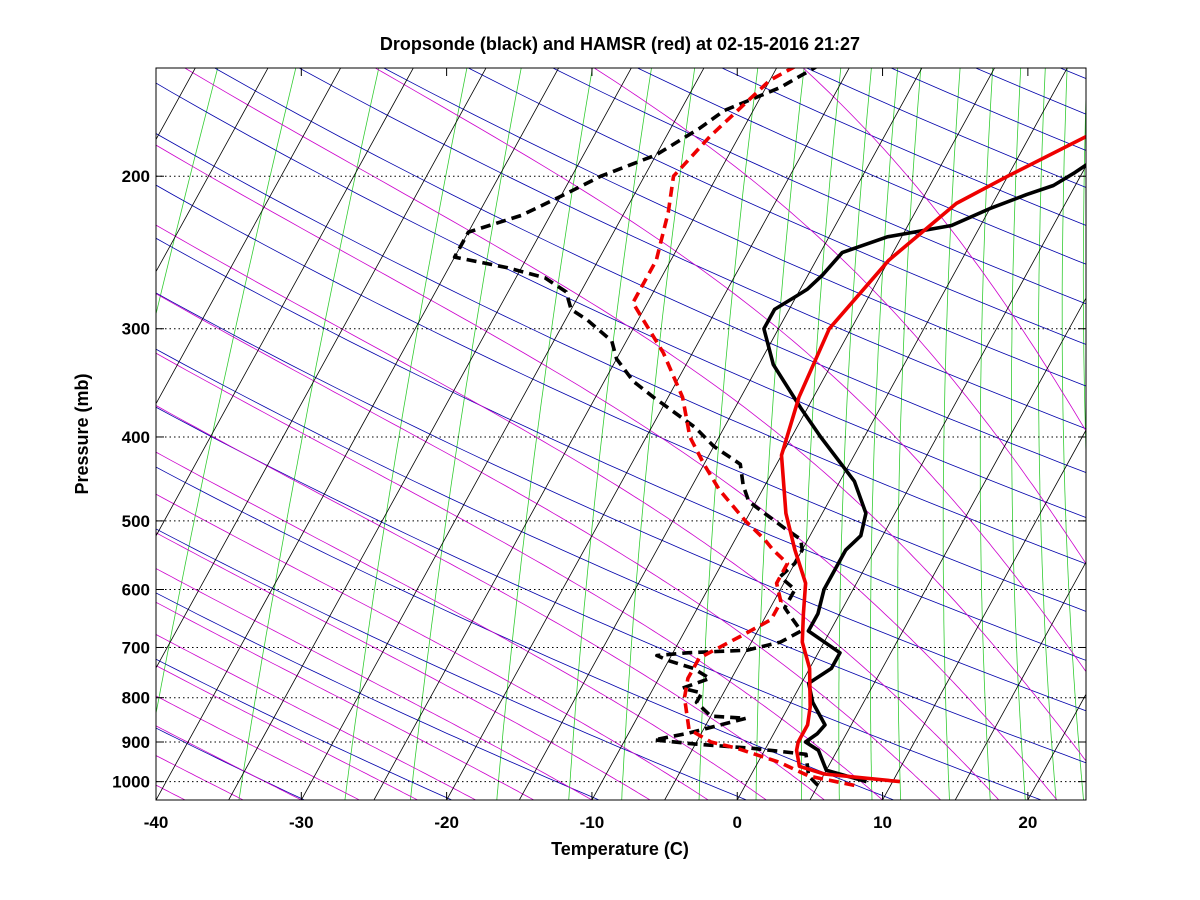 This screenshot has width=1200, height=900. What do you see at coordinates (136, 176) in the screenshot?
I see `y-tick-label: 200` at bounding box center [136, 176].